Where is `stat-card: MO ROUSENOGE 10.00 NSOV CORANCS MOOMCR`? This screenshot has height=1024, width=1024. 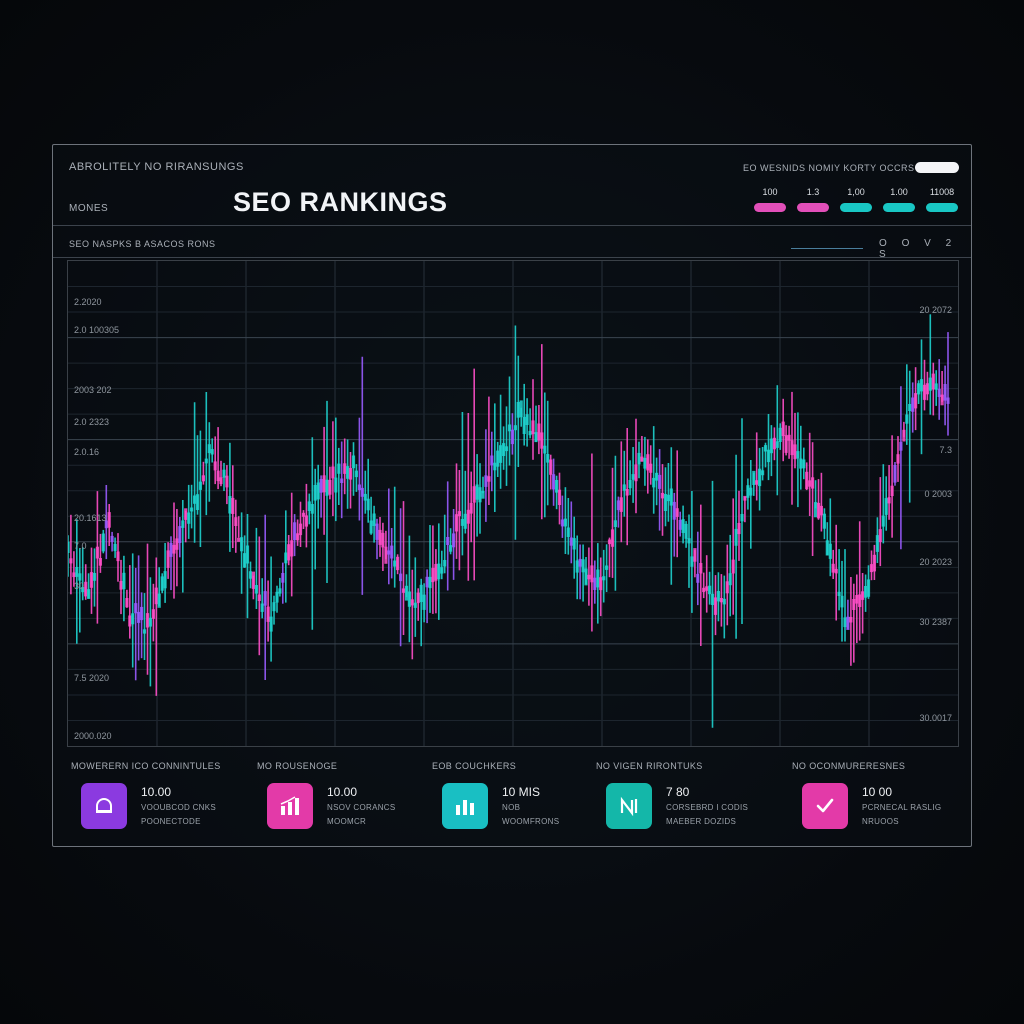
stat-card: MO ROUSENOGE 10.00 NSOV CORANCS MOOMCR is located at coordinates (343, 797).